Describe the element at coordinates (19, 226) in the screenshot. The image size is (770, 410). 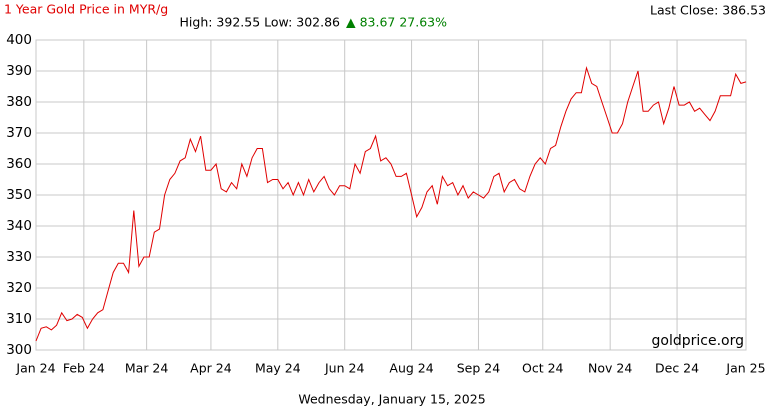
I see `y-tick-label: 340` at that location.